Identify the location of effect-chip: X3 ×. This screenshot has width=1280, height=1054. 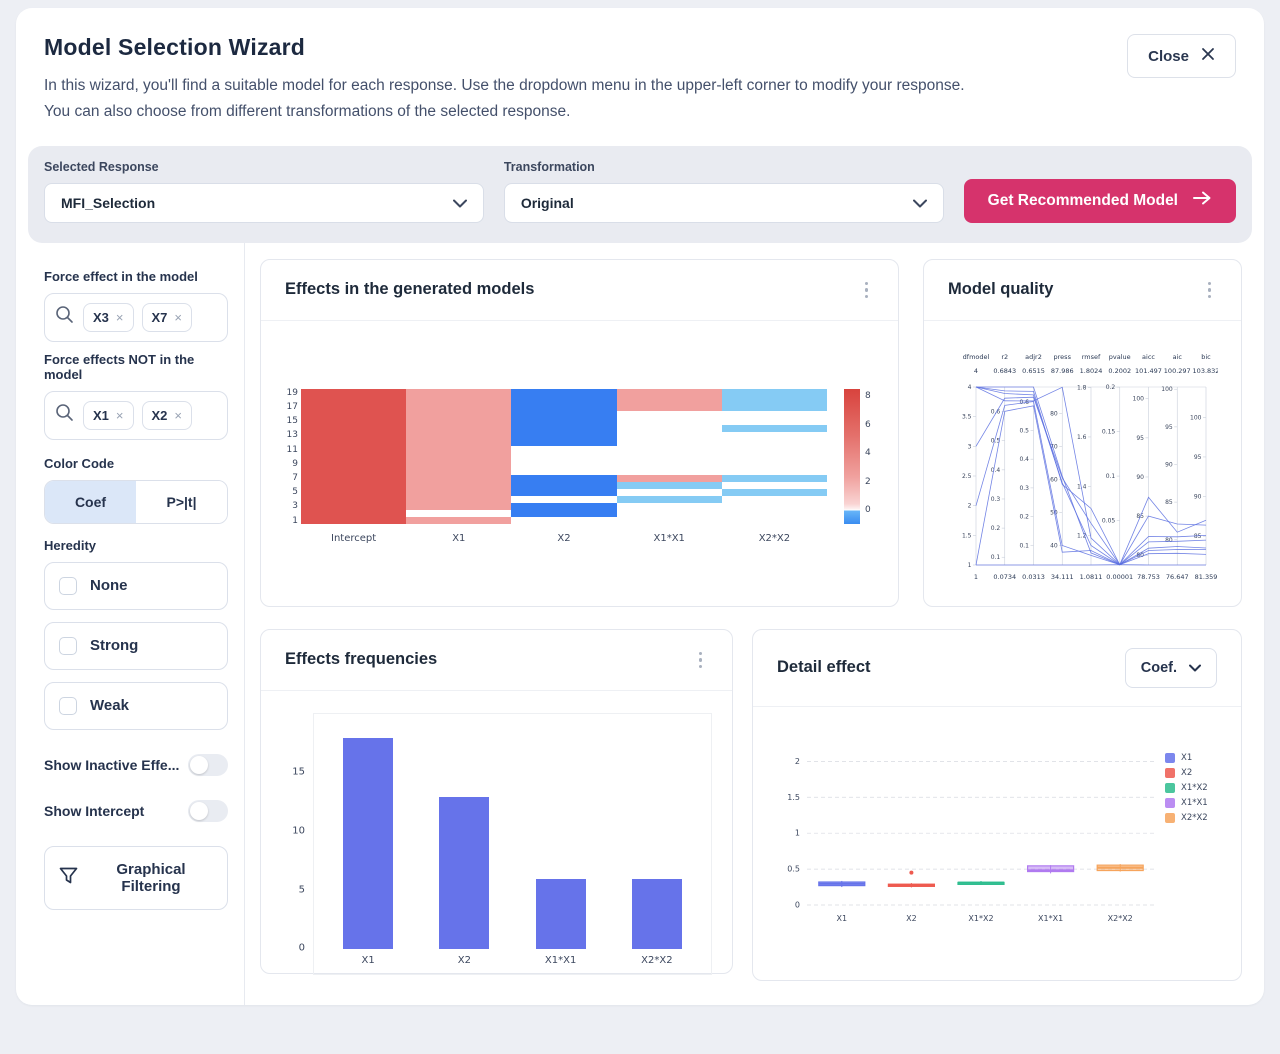
(108, 317).